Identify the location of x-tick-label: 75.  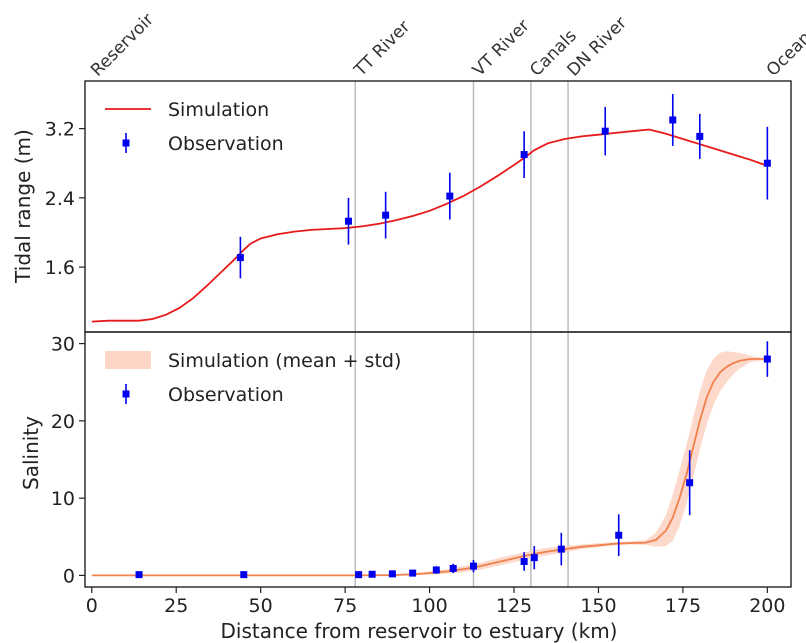
(345, 606).